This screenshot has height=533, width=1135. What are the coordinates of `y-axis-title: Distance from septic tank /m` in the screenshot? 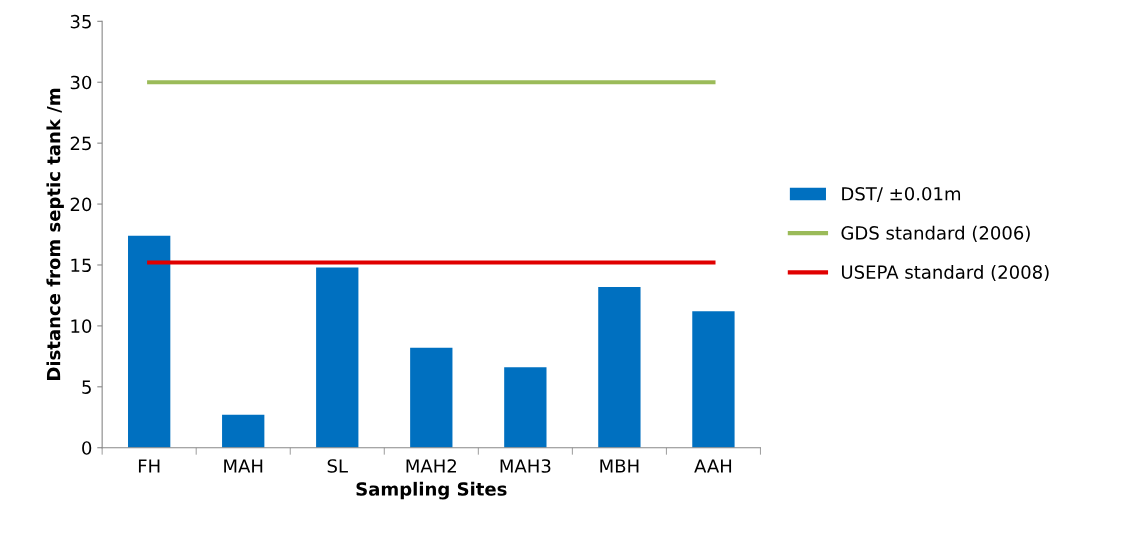 It's located at (55, 234).